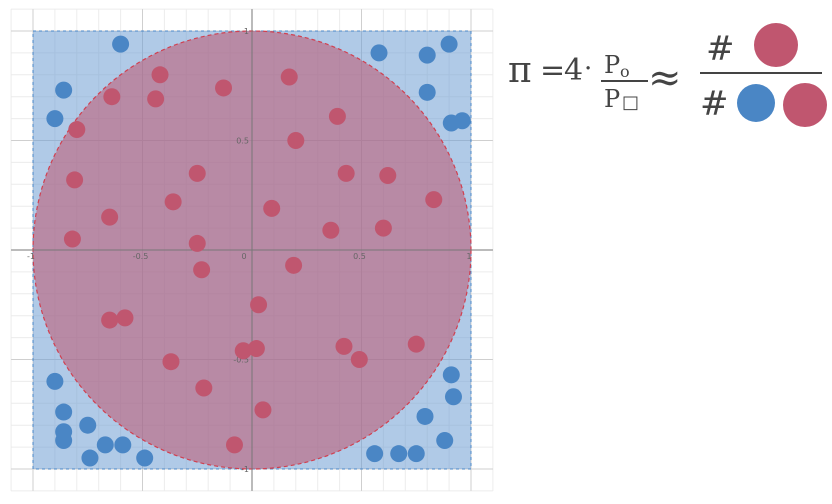  Describe the element at coordinates (630, 102) in the screenshot. I see `square-subscript: □` at that location.